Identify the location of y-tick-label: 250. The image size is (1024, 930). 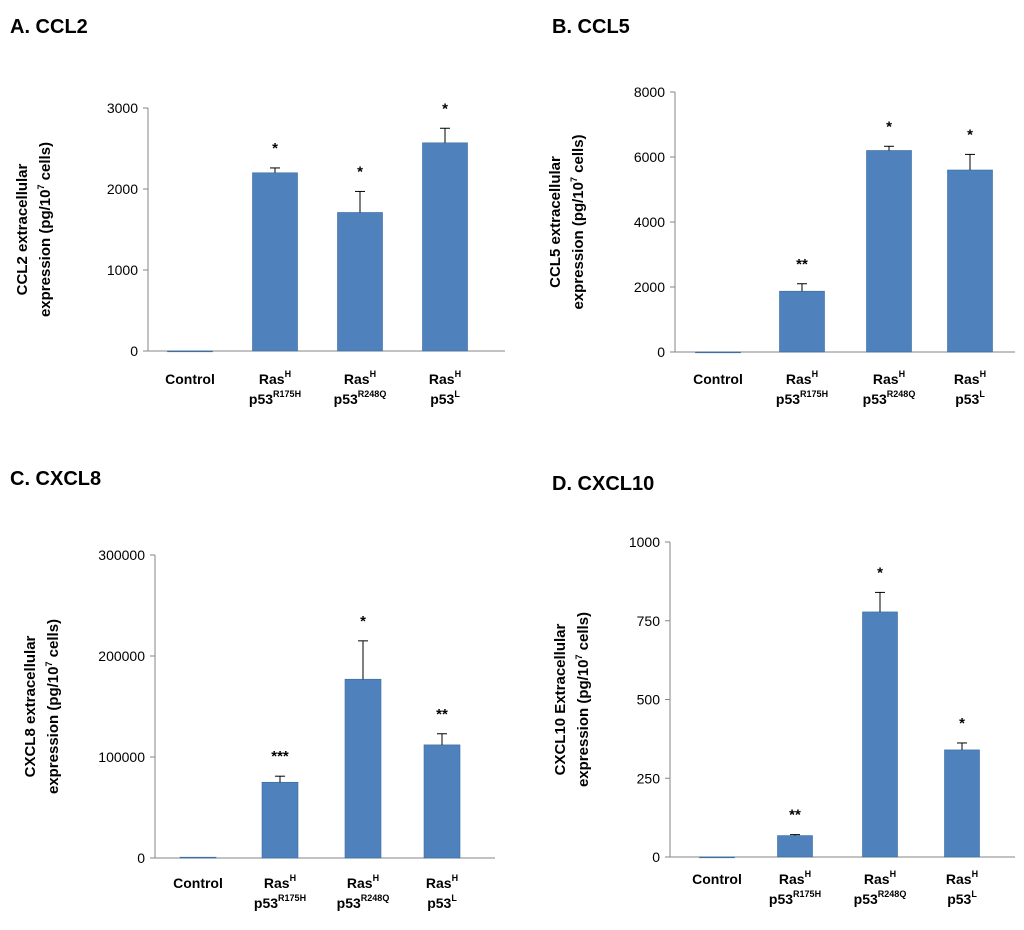
(649, 778).